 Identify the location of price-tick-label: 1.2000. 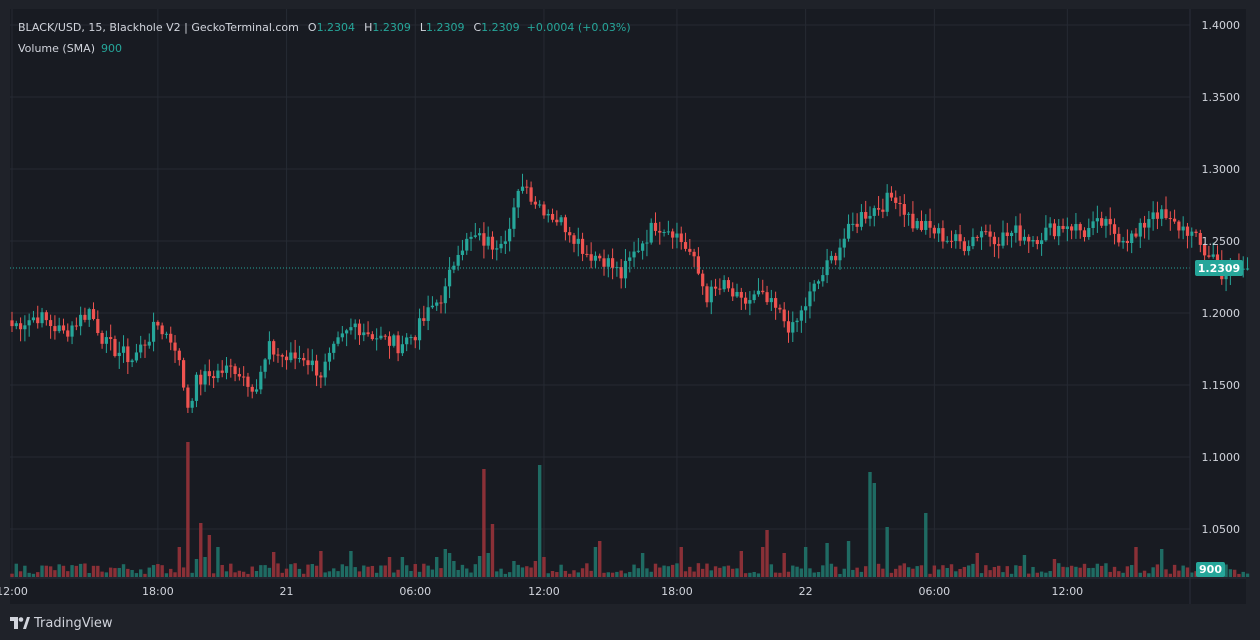
(1221, 313).